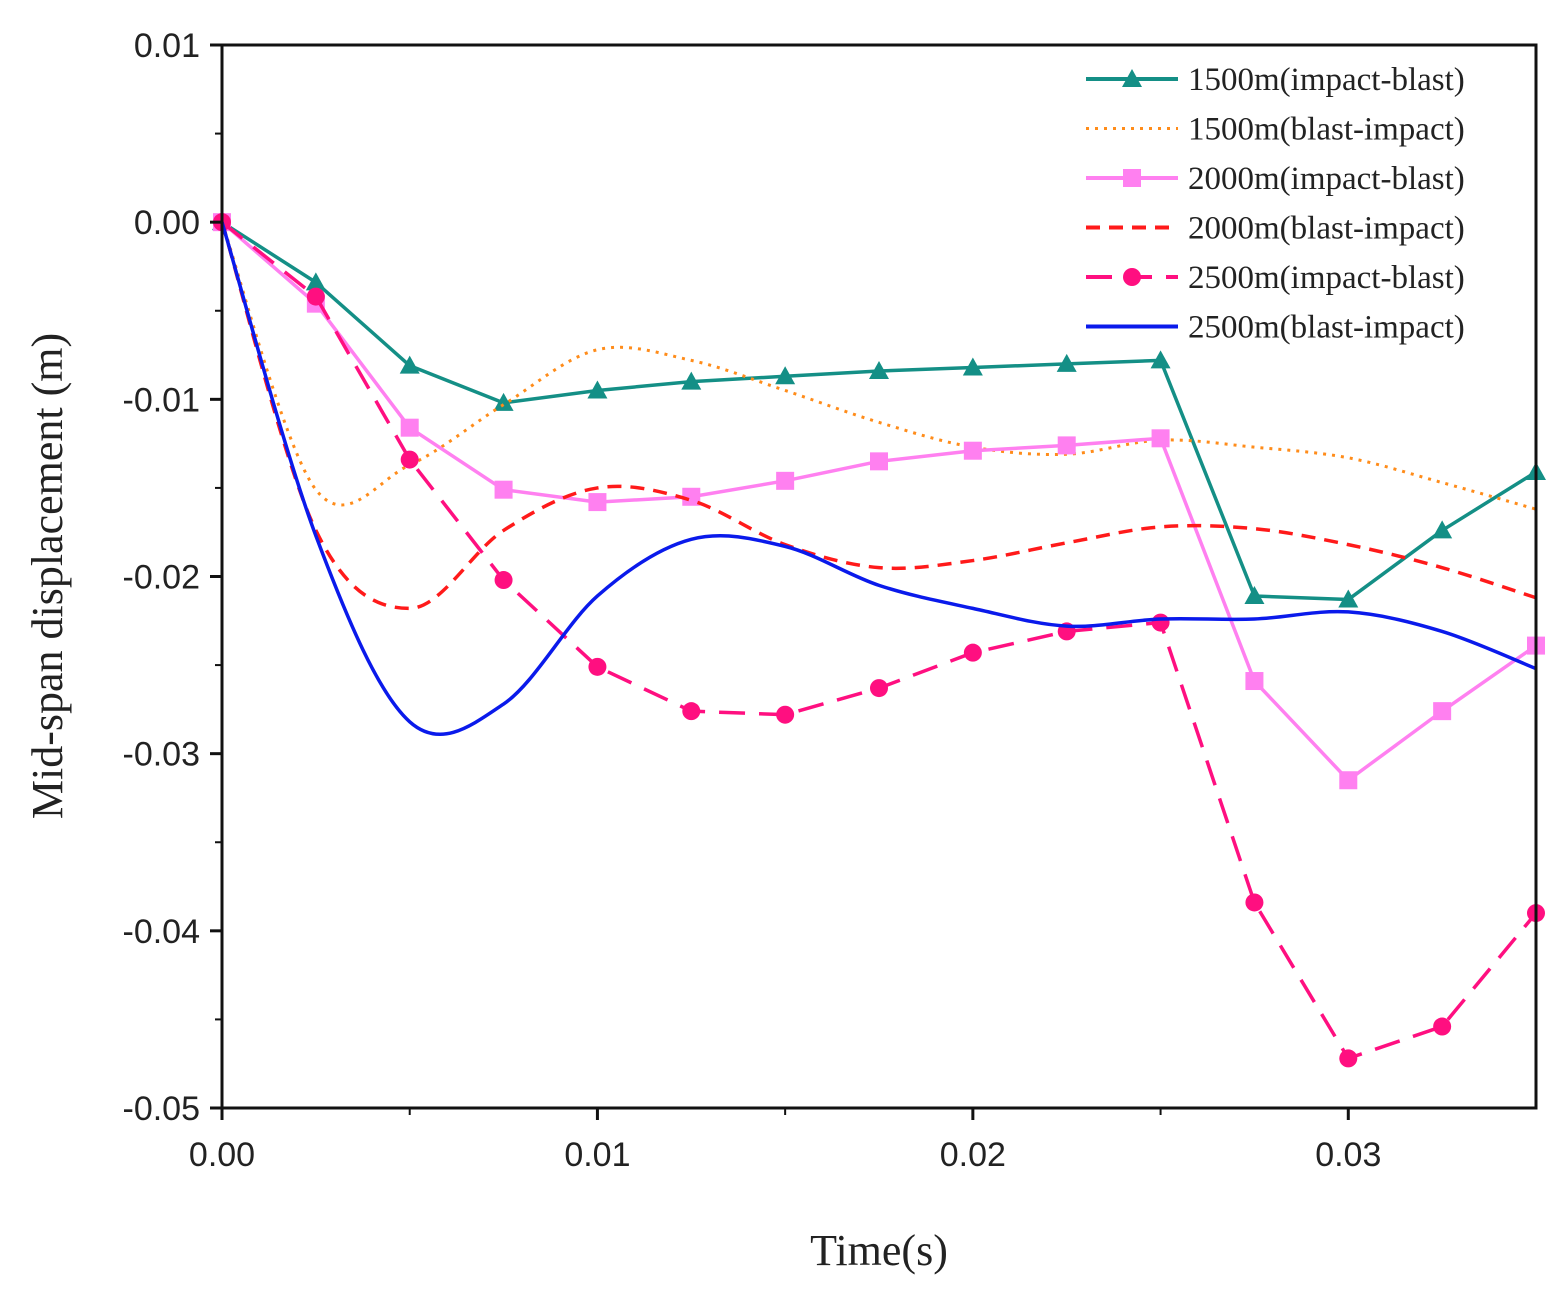 This screenshot has width=1566, height=1296. I want to click on y-axis-label: Mid-span displacement (m), so click(47, 576).